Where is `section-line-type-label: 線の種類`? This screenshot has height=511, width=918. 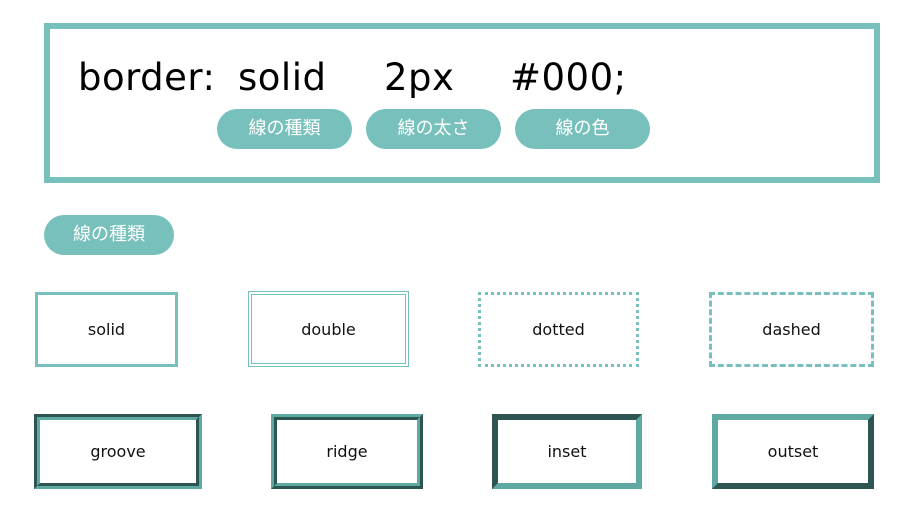 section-line-type-label: 線の種類 is located at coordinates (109, 235).